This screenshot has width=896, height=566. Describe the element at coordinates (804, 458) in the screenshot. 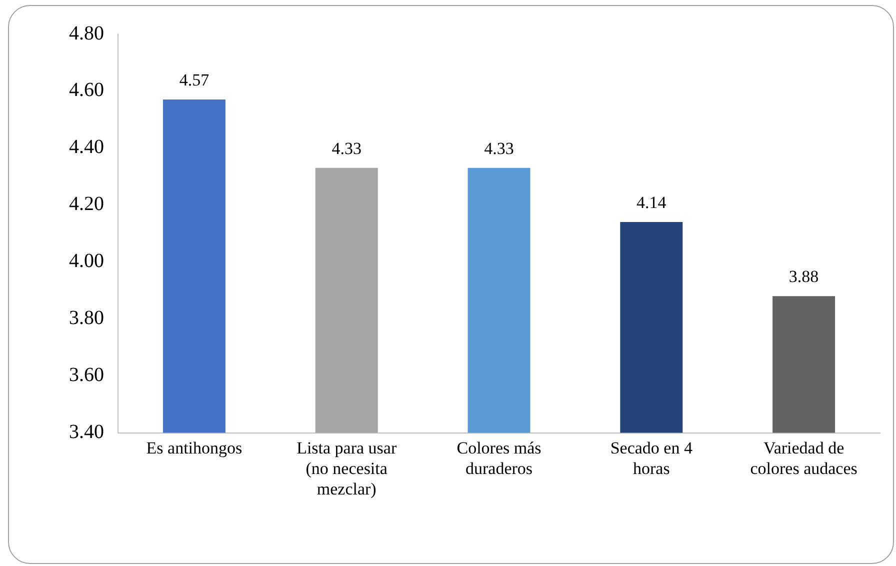

I see `x-tick-label: Variedad de colores audaces` at that location.